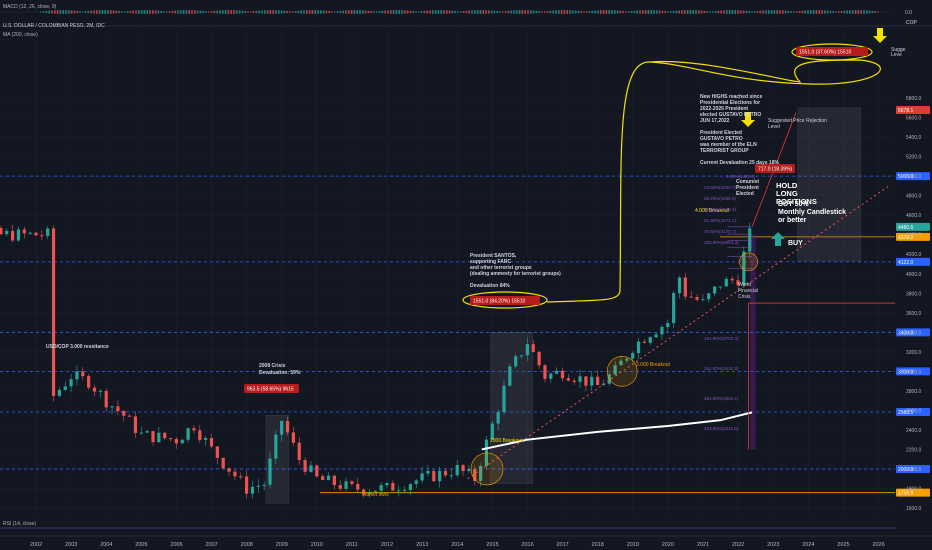  What do you see at coordinates (720, 220) in the screenshot?
I see `fib-label: 61.80%(4272.1)` at bounding box center [720, 220].